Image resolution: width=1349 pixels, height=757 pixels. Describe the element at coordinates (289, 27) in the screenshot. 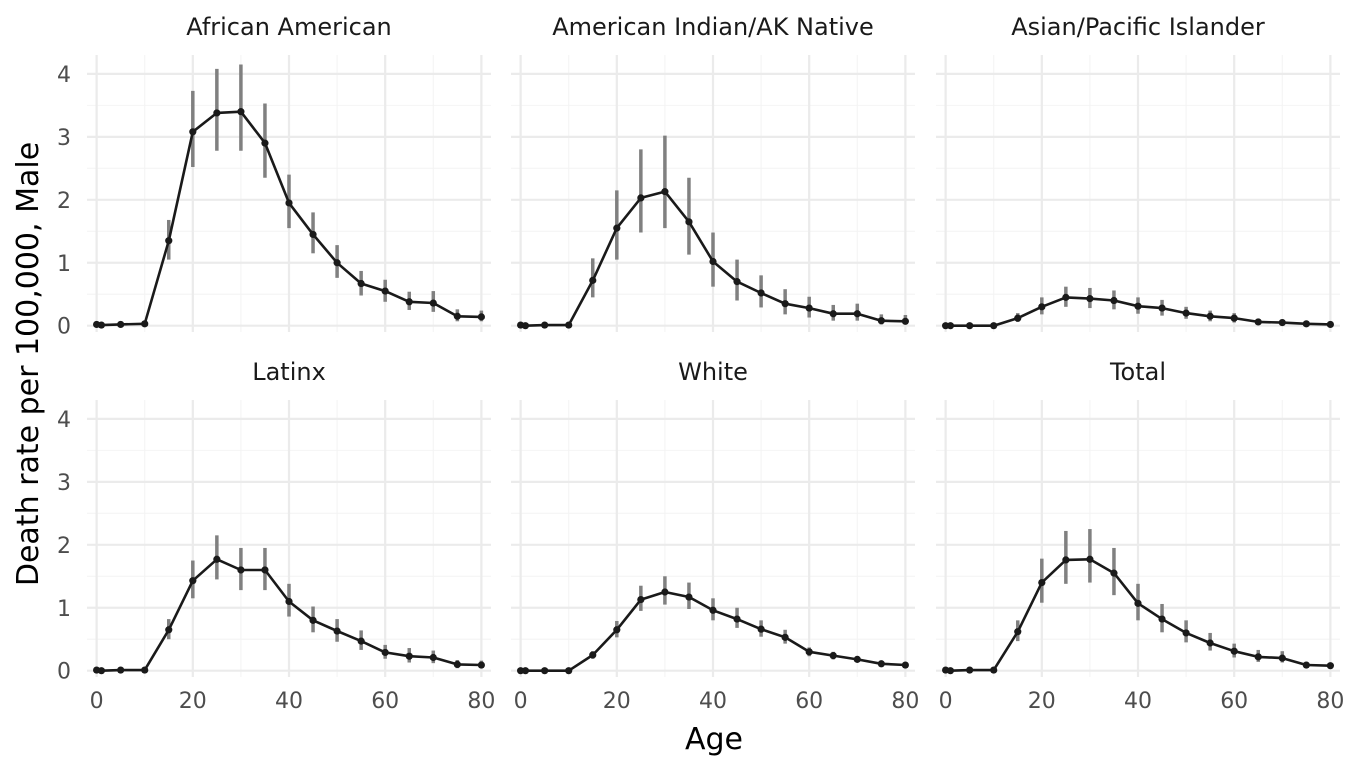

I see `facet-title: African American` at that location.